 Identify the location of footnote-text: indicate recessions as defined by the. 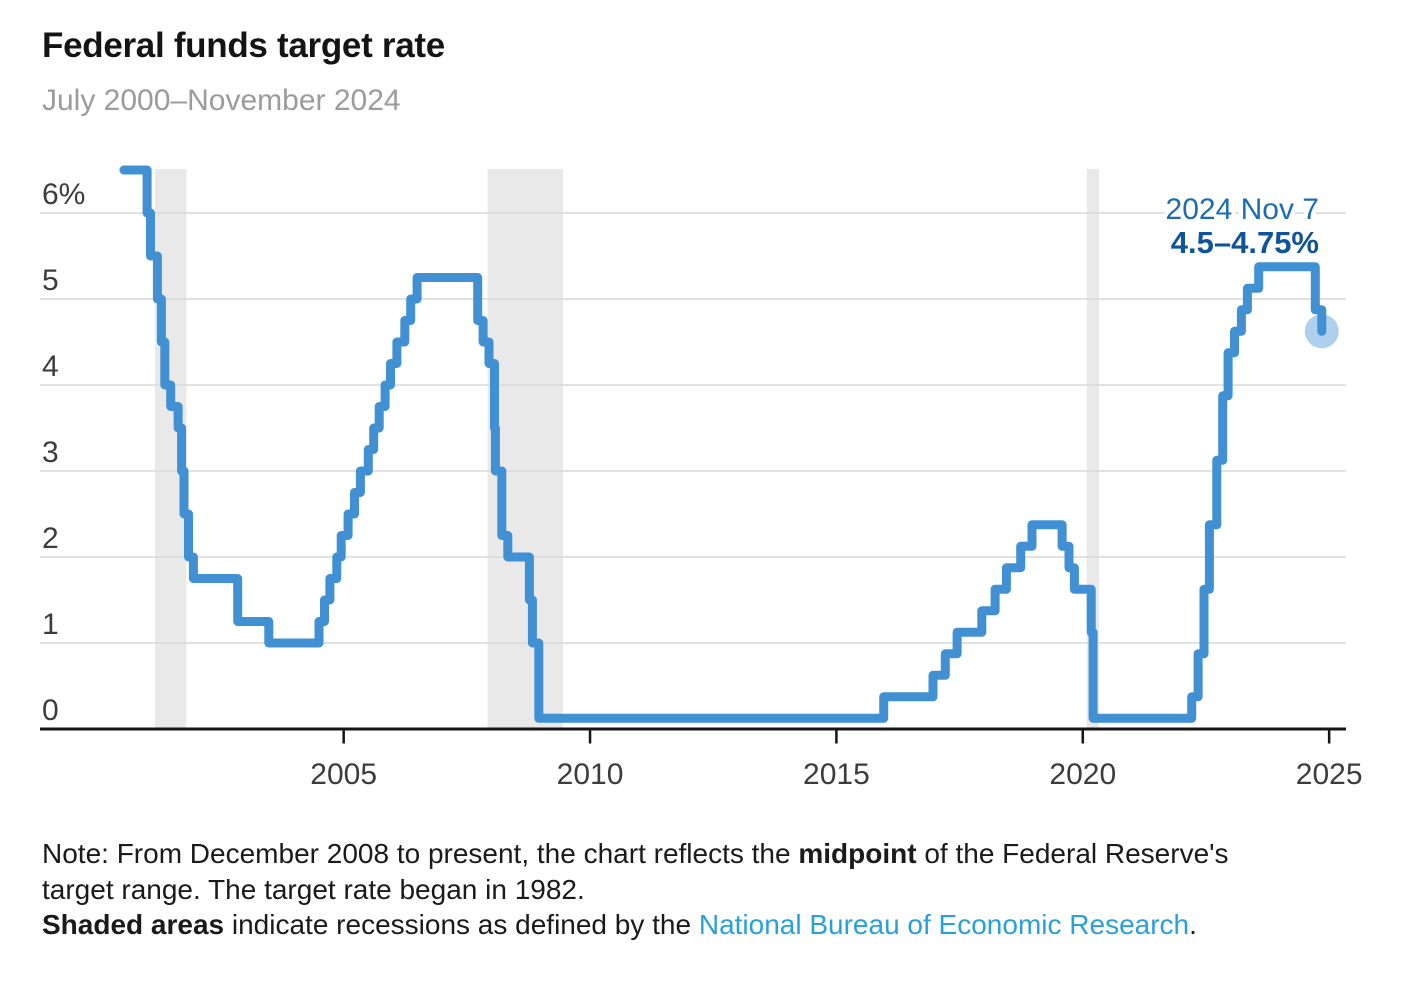
(461, 924).